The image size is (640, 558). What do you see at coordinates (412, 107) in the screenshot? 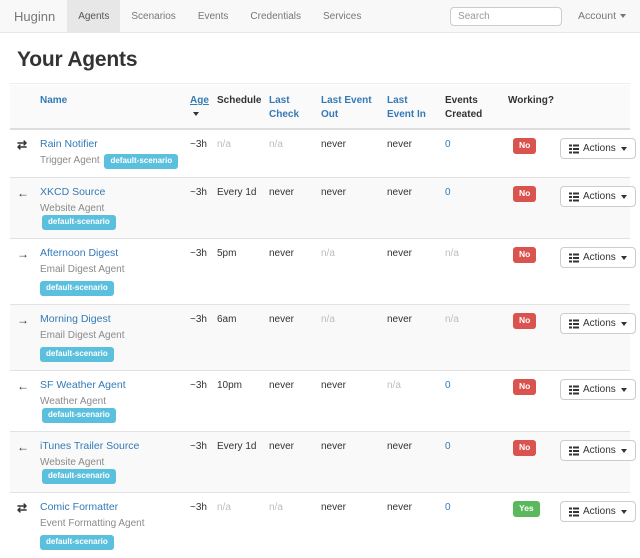
I see `header-last-event-in: Last Event In` at bounding box center [412, 107].